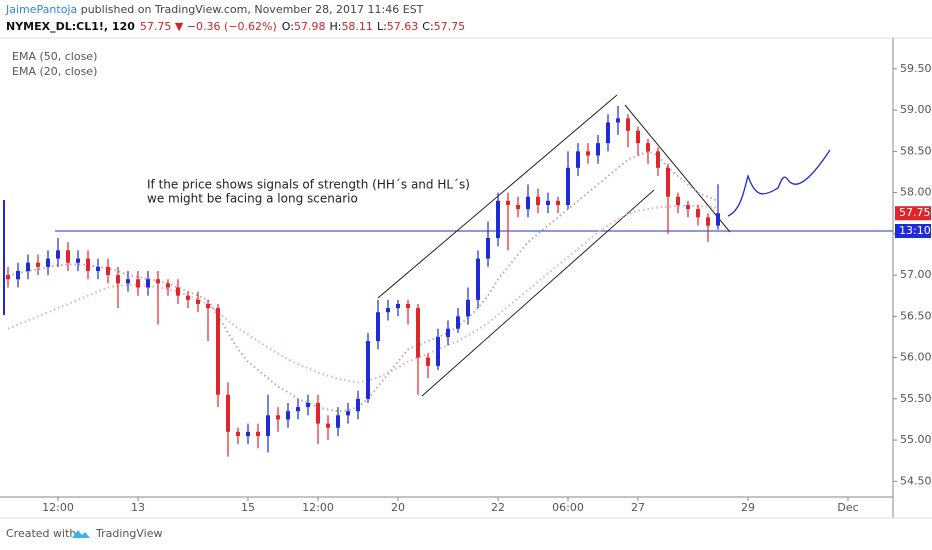 The width and height of the screenshot is (932, 550). I want to click on price-tag-label: 57.75, so click(915, 212).